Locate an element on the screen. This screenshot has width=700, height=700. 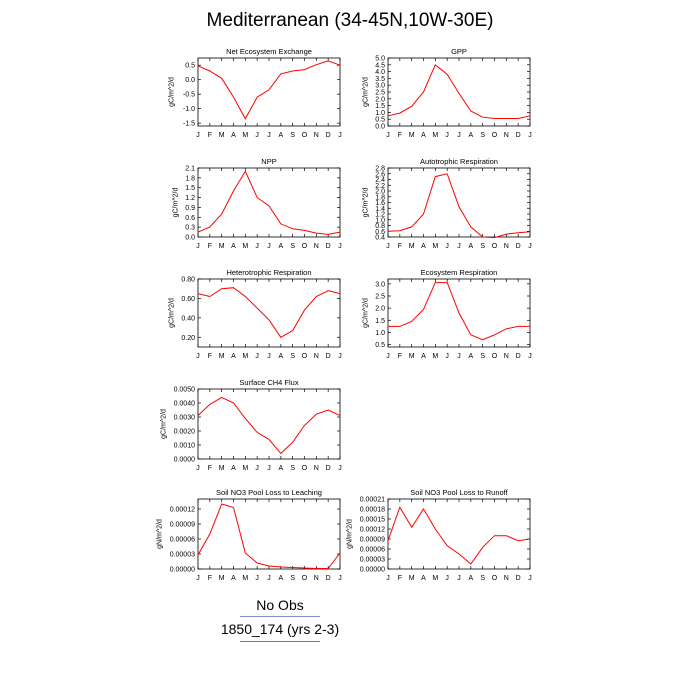
y-tick-label: 0.3 is located at coordinates (190, 228).